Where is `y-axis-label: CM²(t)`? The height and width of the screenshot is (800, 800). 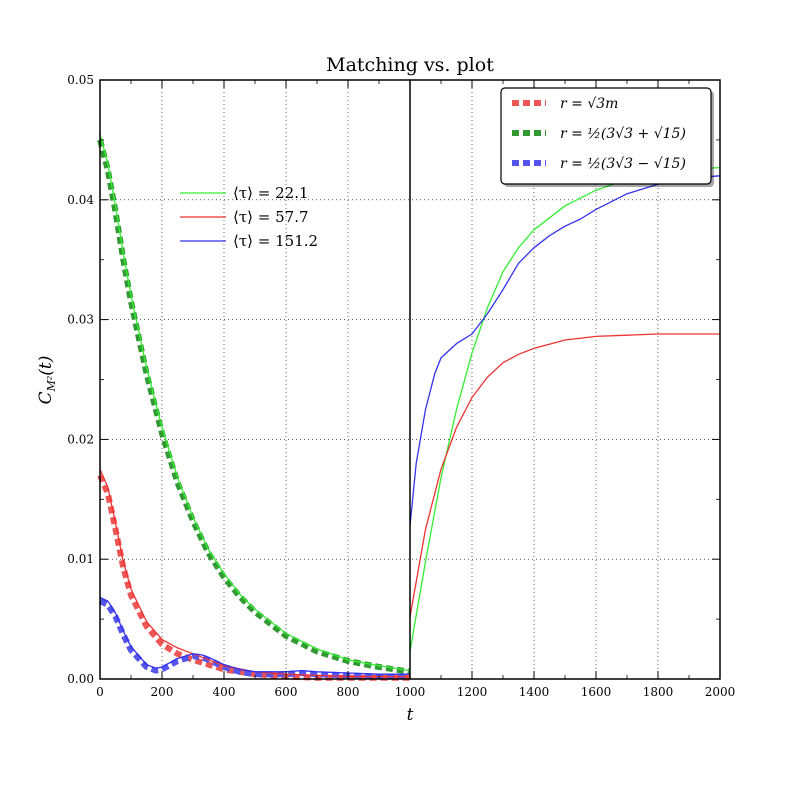 y-axis-label: CM²(t) is located at coordinates (47, 380).